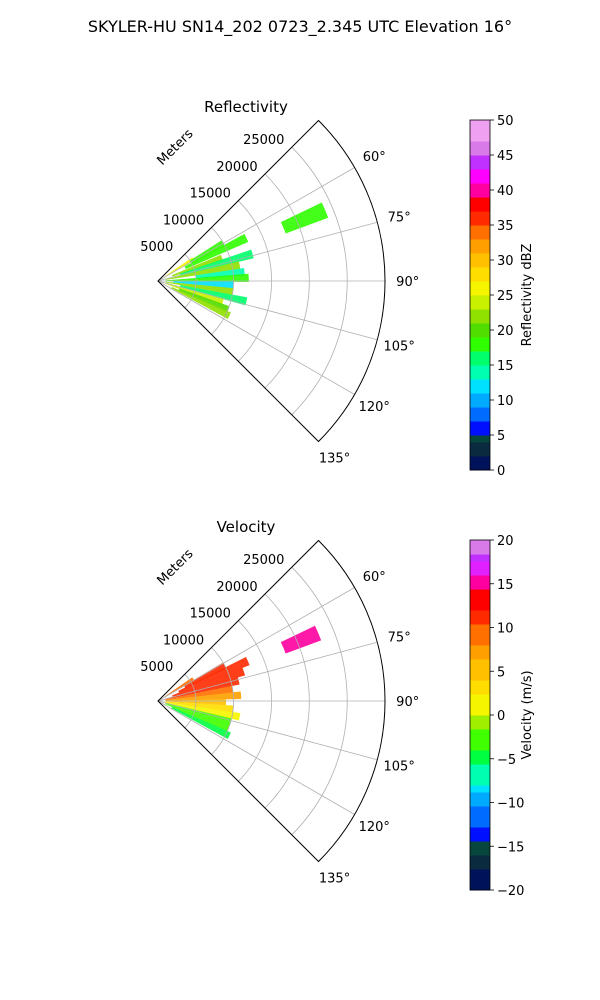 The width and height of the screenshot is (600, 1000). Describe the element at coordinates (505, 121) in the screenshot. I see `reflectivity-colorbar-tick-label-10: 50` at that location.